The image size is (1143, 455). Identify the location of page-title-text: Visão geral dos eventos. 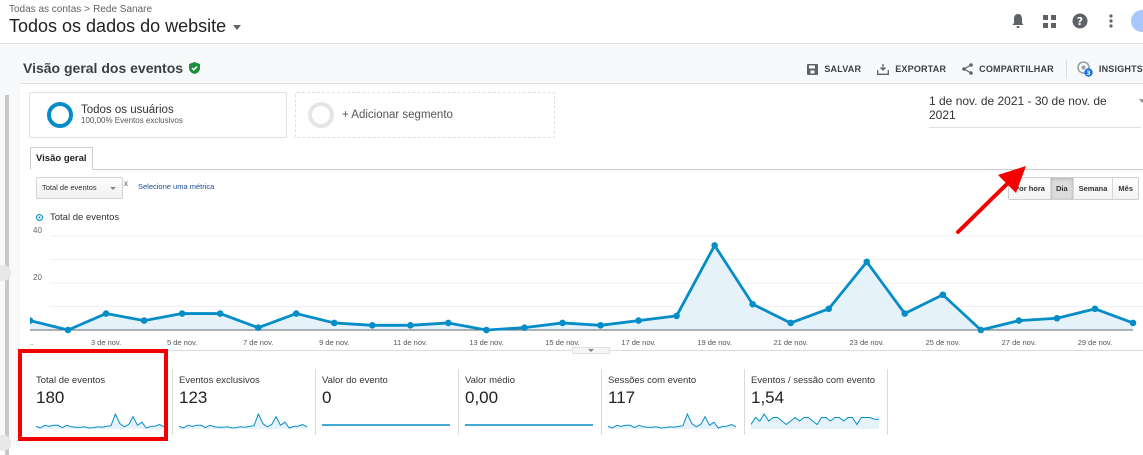
(103, 68).